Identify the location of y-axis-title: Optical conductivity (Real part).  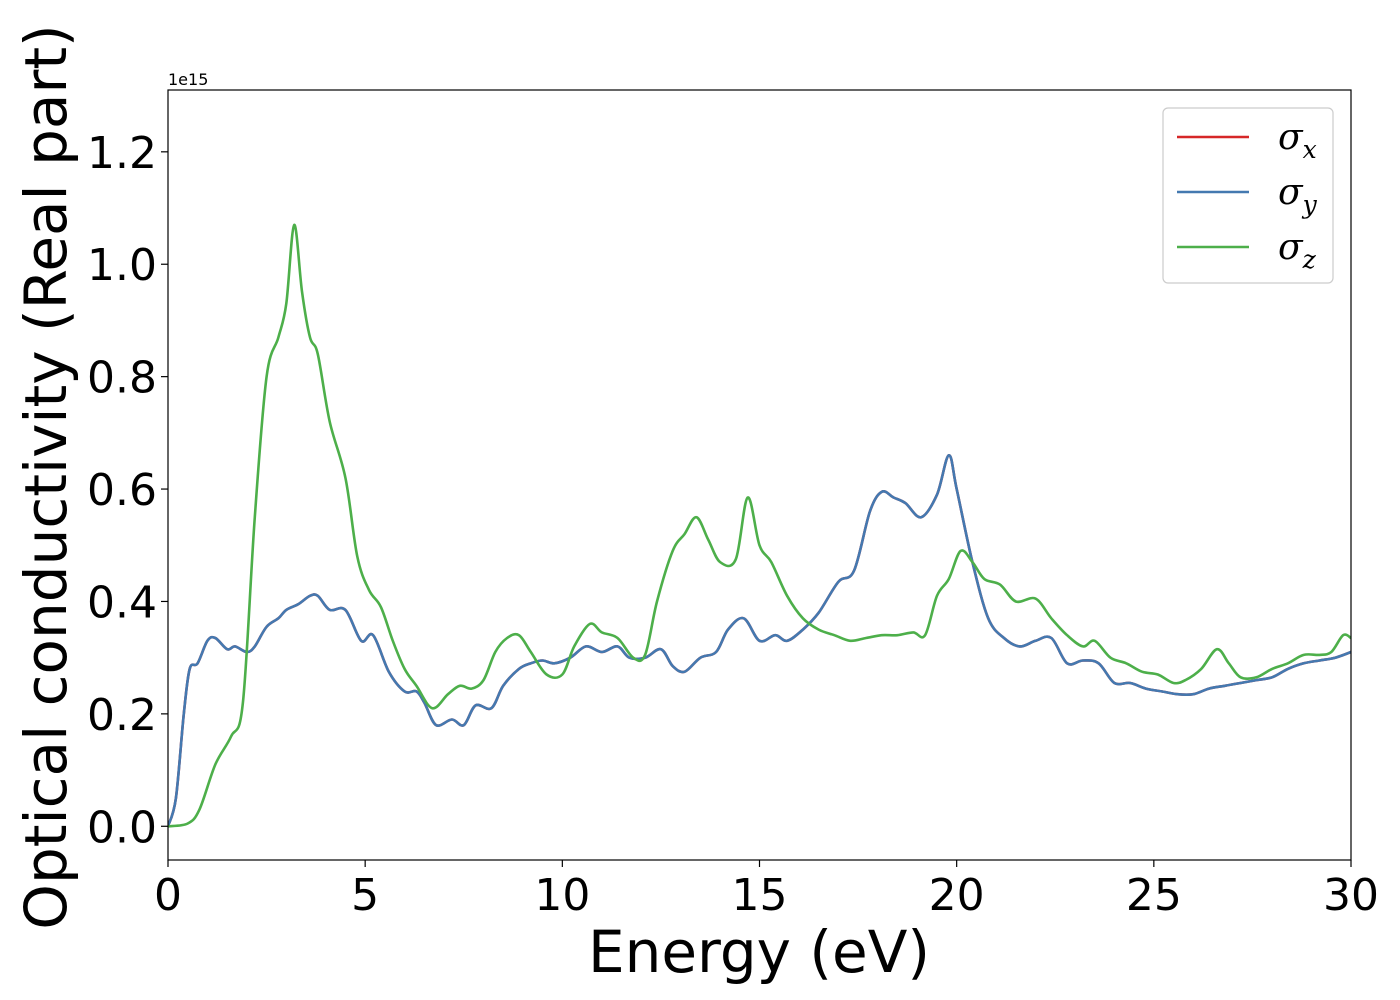
(46, 476).